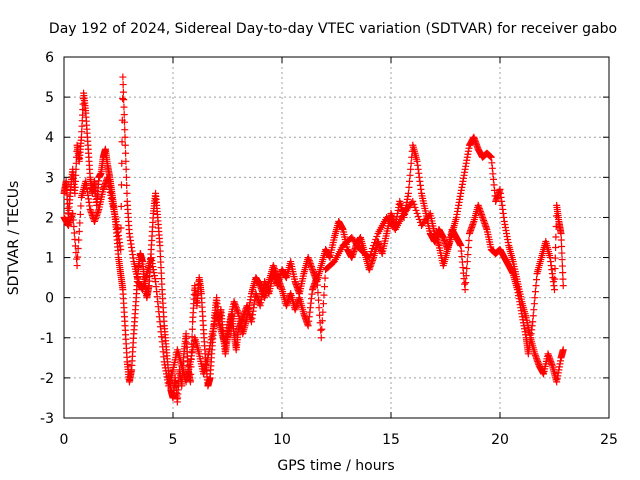  What do you see at coordinates (49, 218) in the screenshot?
I see `y-tick-label: 2` at bounding box center [49, 218].